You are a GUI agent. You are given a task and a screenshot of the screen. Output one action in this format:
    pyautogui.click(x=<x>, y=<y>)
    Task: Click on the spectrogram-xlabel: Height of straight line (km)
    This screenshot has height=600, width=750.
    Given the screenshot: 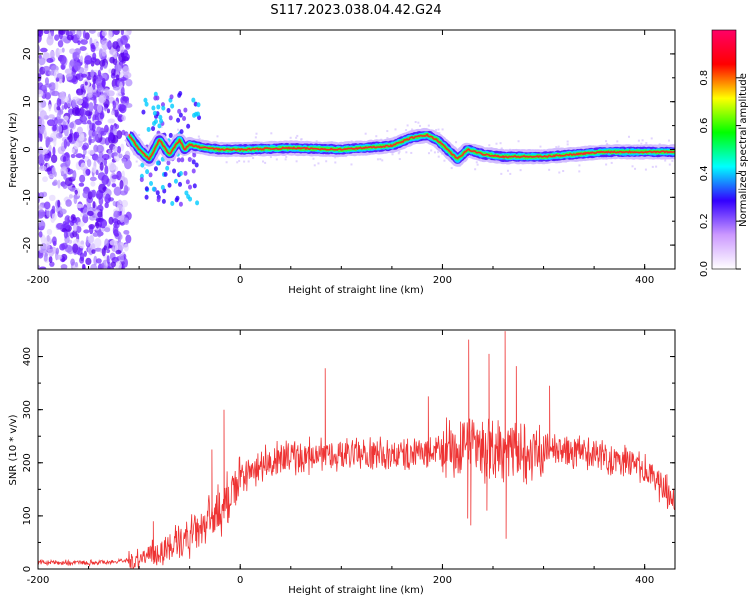 What is the action you would take?
    pyautogui.click(x=356, y=290)
    